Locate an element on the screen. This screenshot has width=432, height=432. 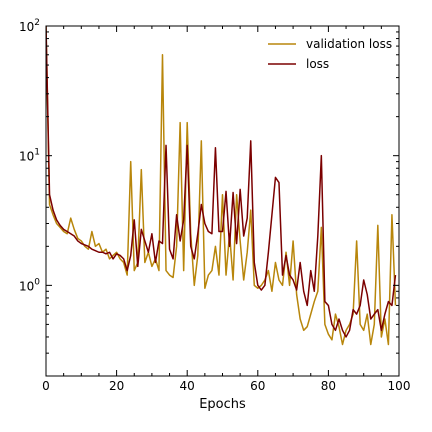
x-tick-label: 80 is located at coordinates (328, 386).